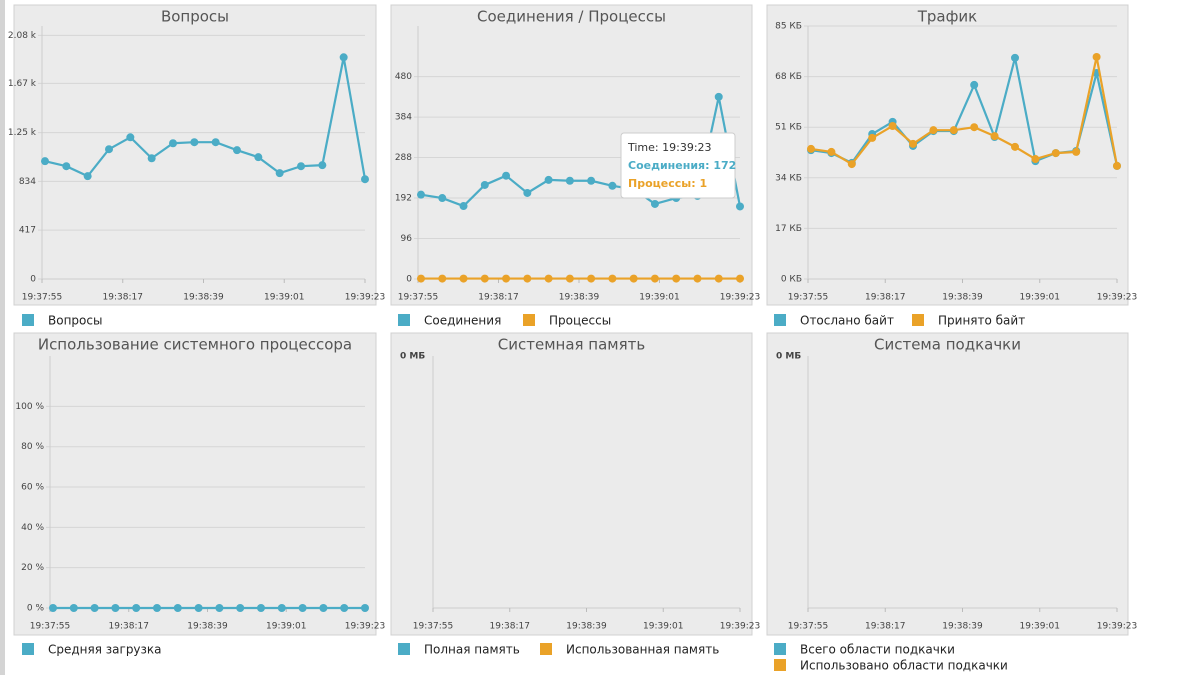  Describe the element at coordinates (32, 568) in the screenshot. I see `y-tick-label: 20 %` at that location.